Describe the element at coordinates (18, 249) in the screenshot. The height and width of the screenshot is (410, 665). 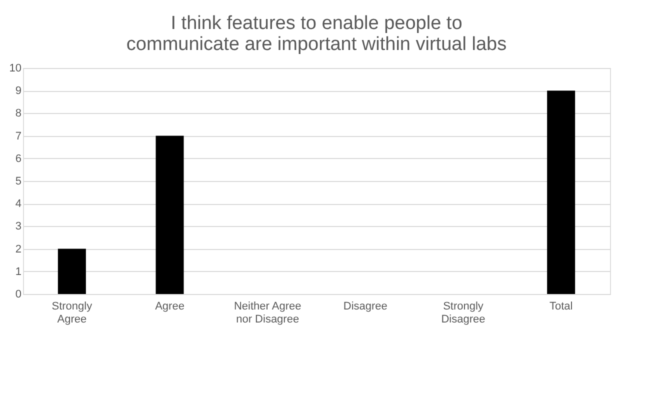
I see `y-tick-label: 2` at that location.